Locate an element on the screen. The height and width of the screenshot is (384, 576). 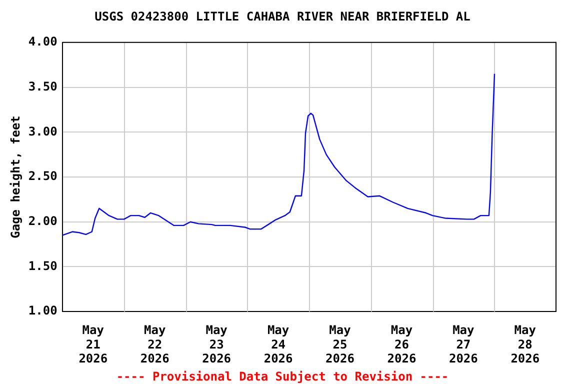
text: ---- Provisional Data Subject to Revision ---- is located at coordinates (282, 377).